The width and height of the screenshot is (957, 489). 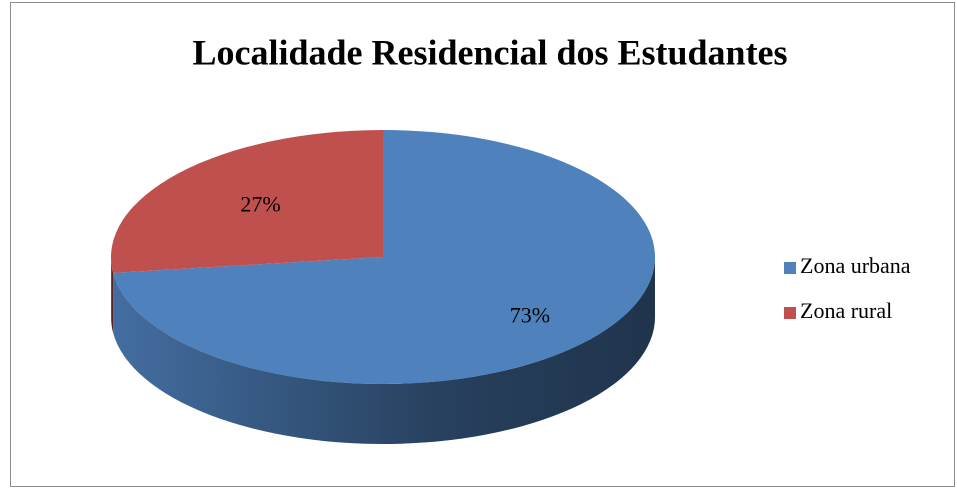 I want to click on legend-label: Zona rural, so click(x=846, y=310).